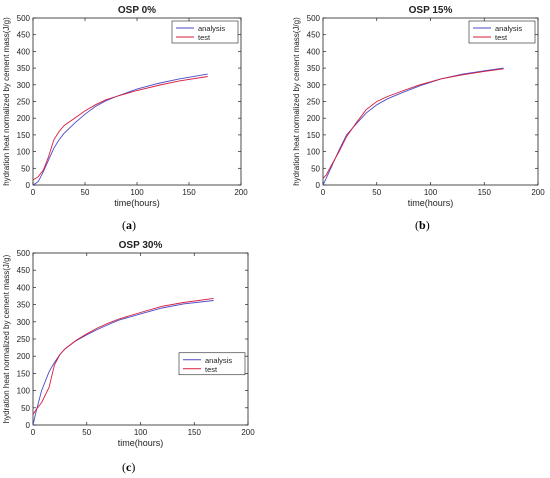 The image size is (550, 478). Describe the element at coordinates (141, 245) in the screenshot. I see `chart-title: OSP 30%` at that location.